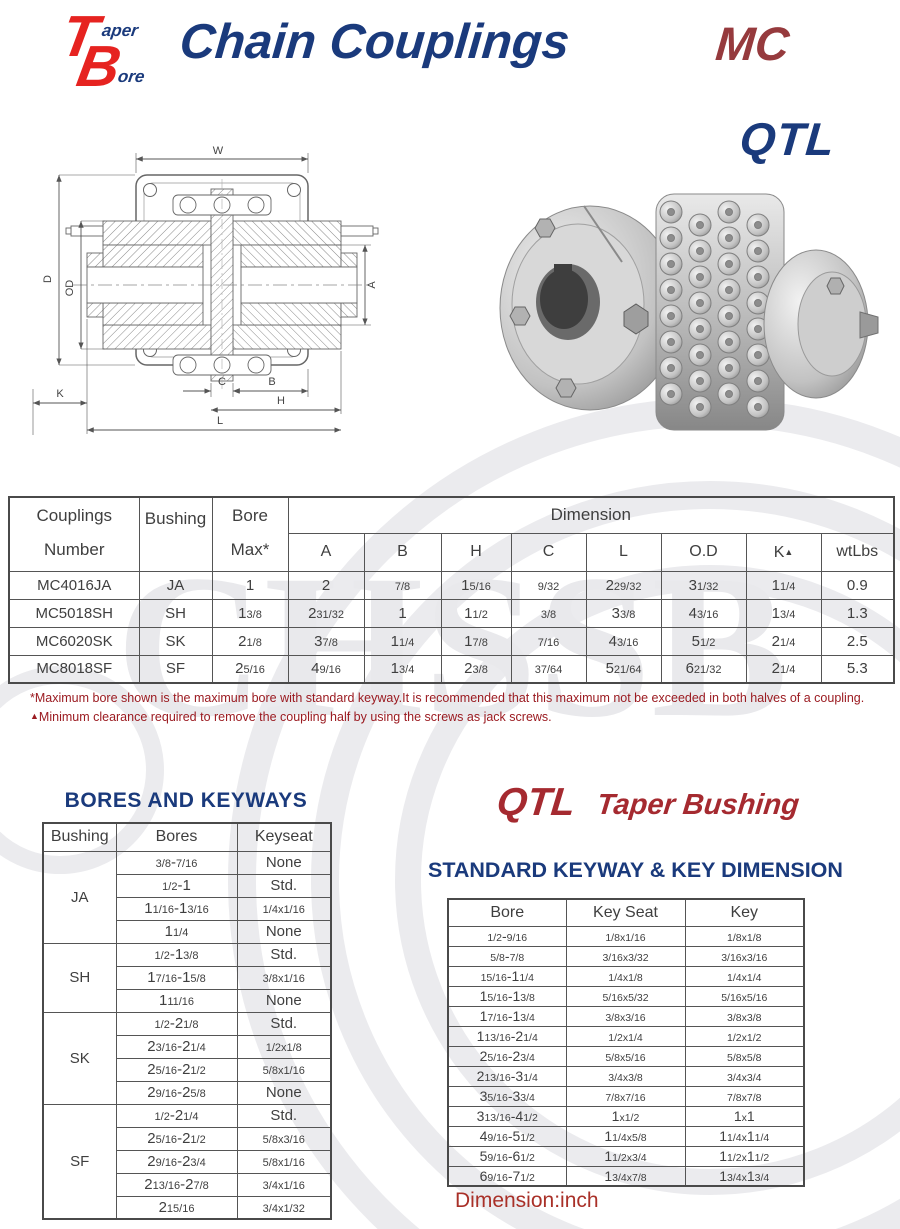  Describe the element at coordinates (250, 585) in the screenshot. I see `table-cell: 1` at that location.